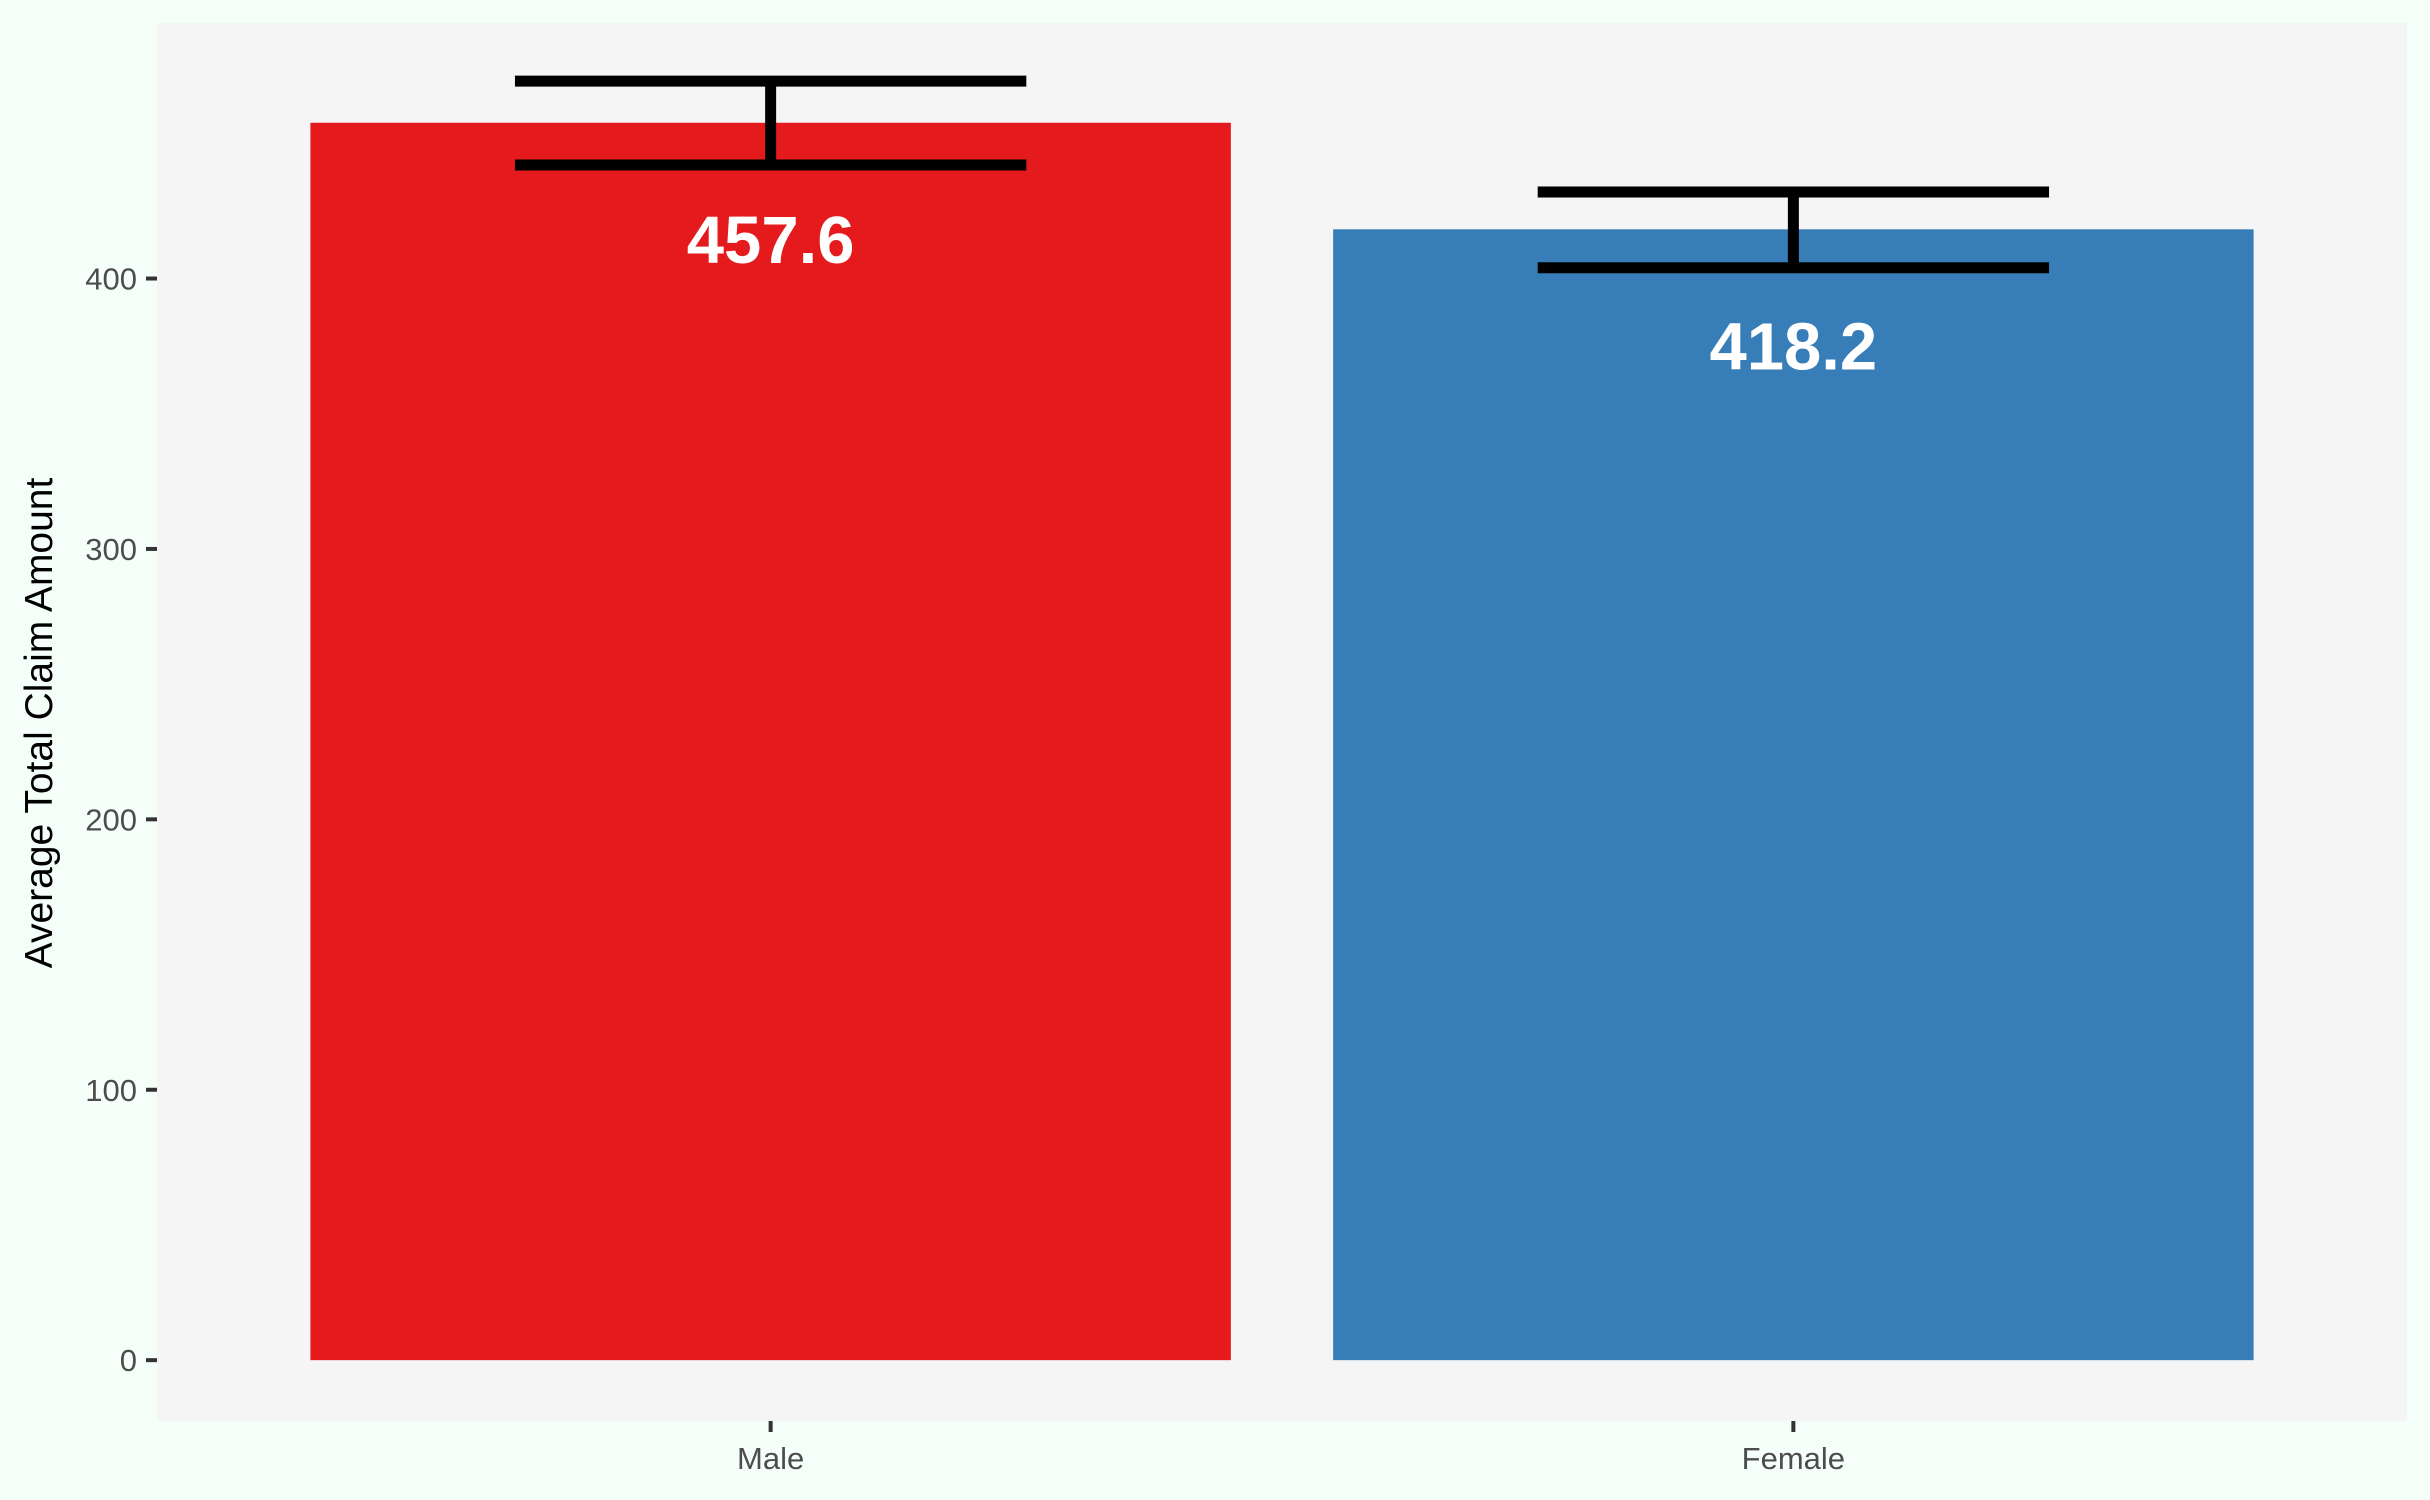 This screenshot has height=1500, width=2430. I want to click on data-label-male: 457.6, so click(771, 240).